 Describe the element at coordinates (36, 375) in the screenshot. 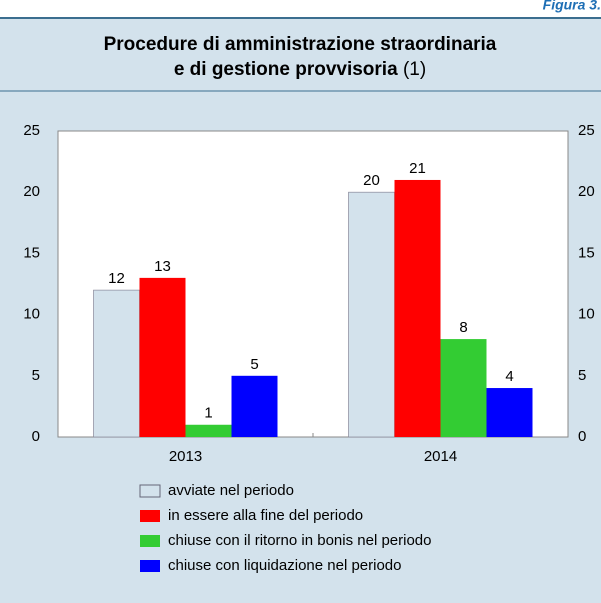

I see `y-tick-label: 5` at that location.